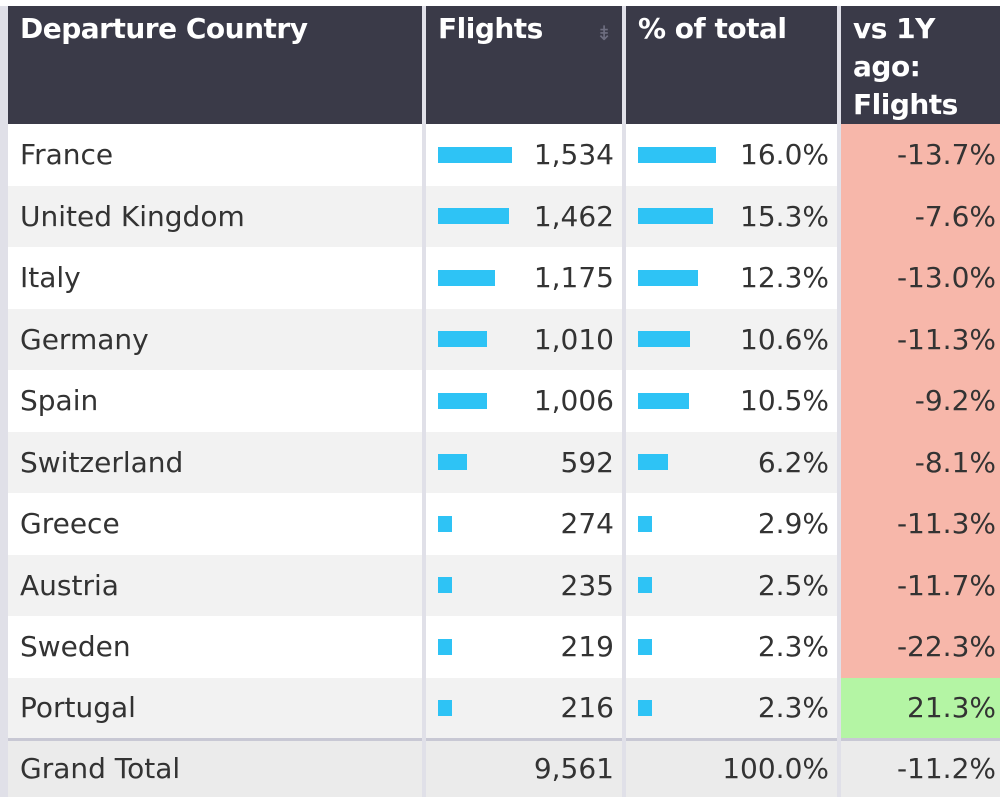 The image size is (1000, 797). Describe the element at coordinates (784, 401) in the screenshot. I see `pct-value: 10.5%` at that location.